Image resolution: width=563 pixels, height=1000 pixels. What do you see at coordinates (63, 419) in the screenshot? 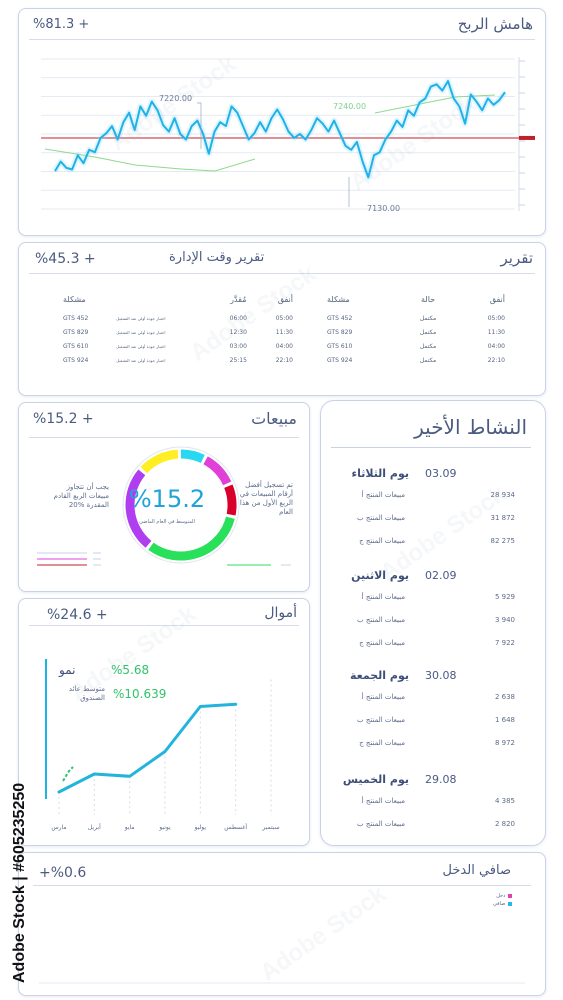
I see `sales-value: %15.2 +` at bounding box center [63, 419].